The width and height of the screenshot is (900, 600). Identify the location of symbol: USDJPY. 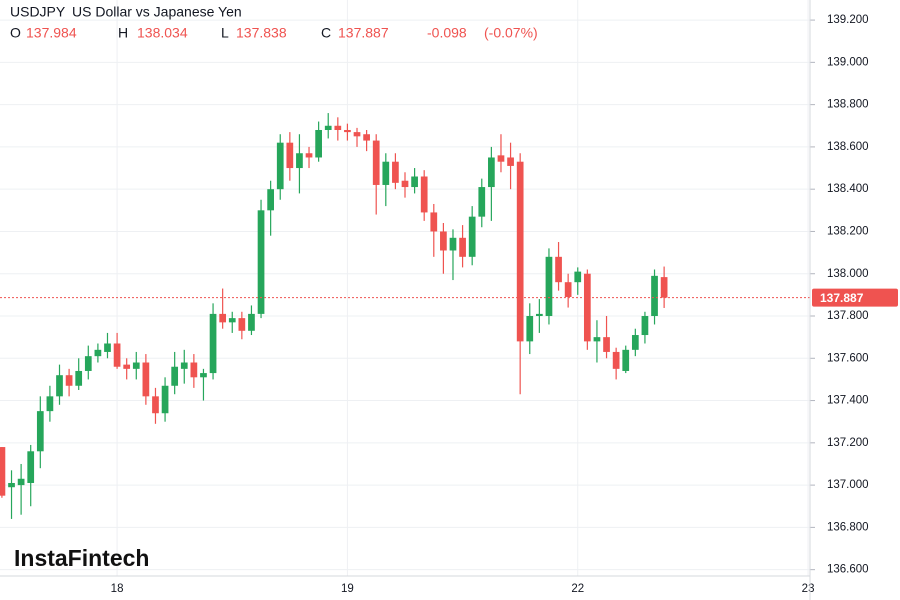
(38, 12).